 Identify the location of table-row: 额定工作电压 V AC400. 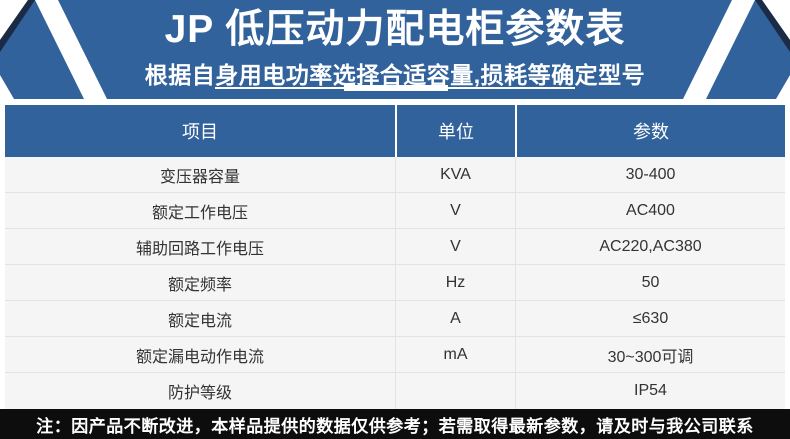
(395, 211).